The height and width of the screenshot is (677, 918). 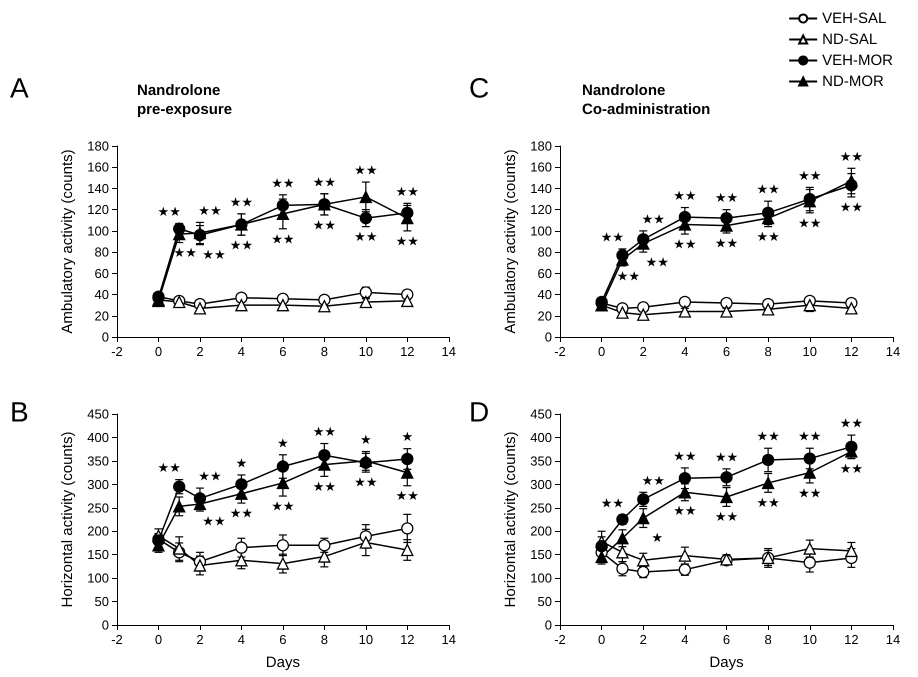 What do you see at coordinates (545, 294) in the screenshot?
I see `y-tick-label: 40` at bounding box center [545, 294].